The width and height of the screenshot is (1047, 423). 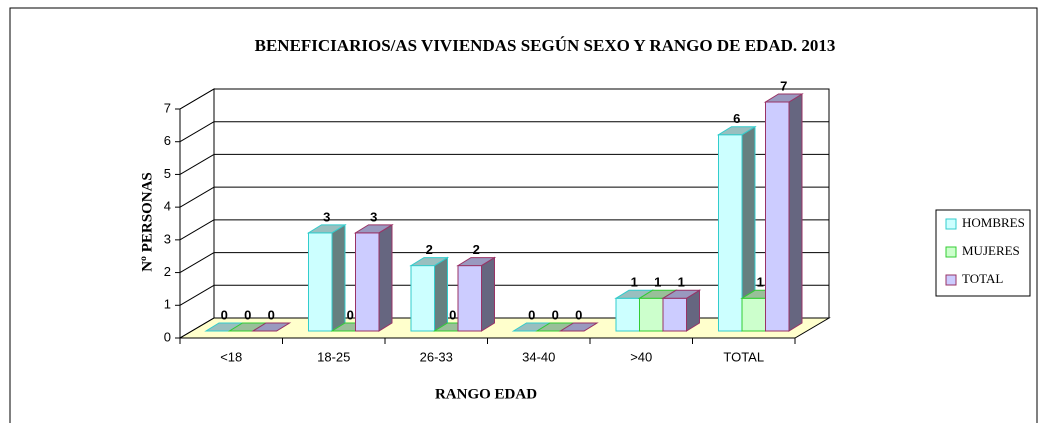 What do you see at coordinates (167, 304) in the screenshot?
I see `y-tick-label: 1` at bounding box center [167, 304].